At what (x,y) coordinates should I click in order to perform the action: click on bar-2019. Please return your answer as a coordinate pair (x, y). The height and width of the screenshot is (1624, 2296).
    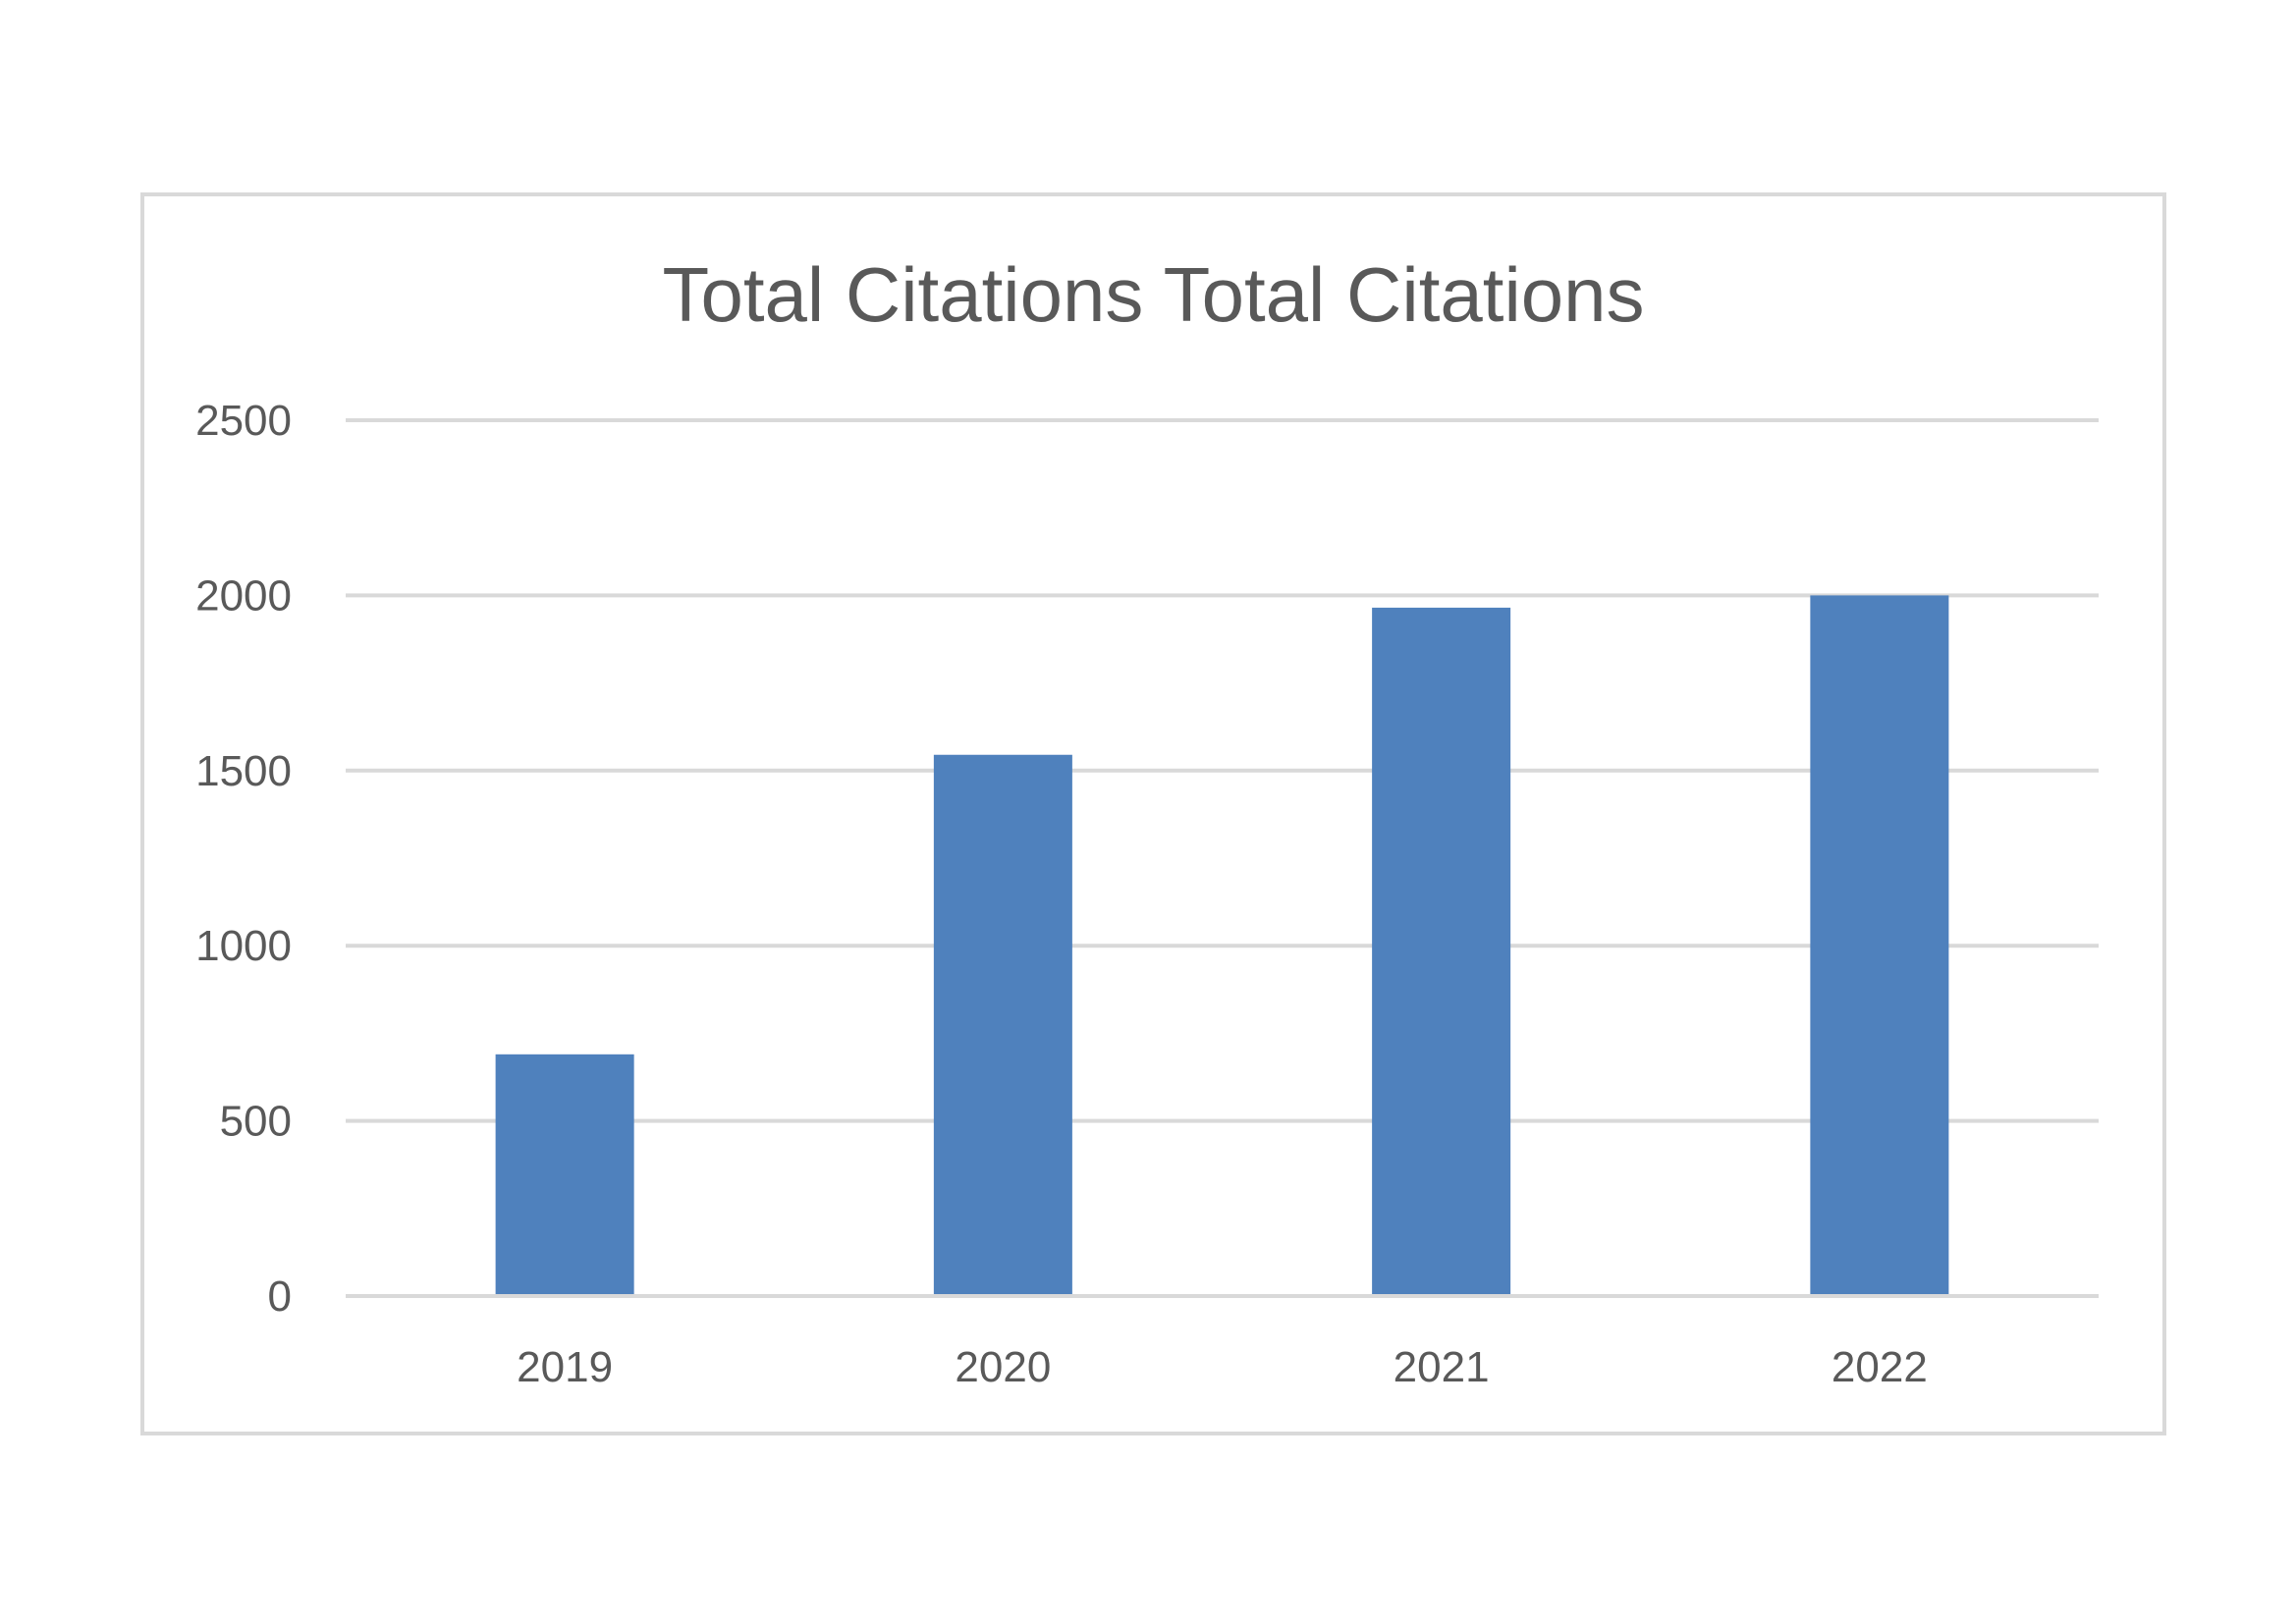
    Looking at the image, I should click on (564, 1174).